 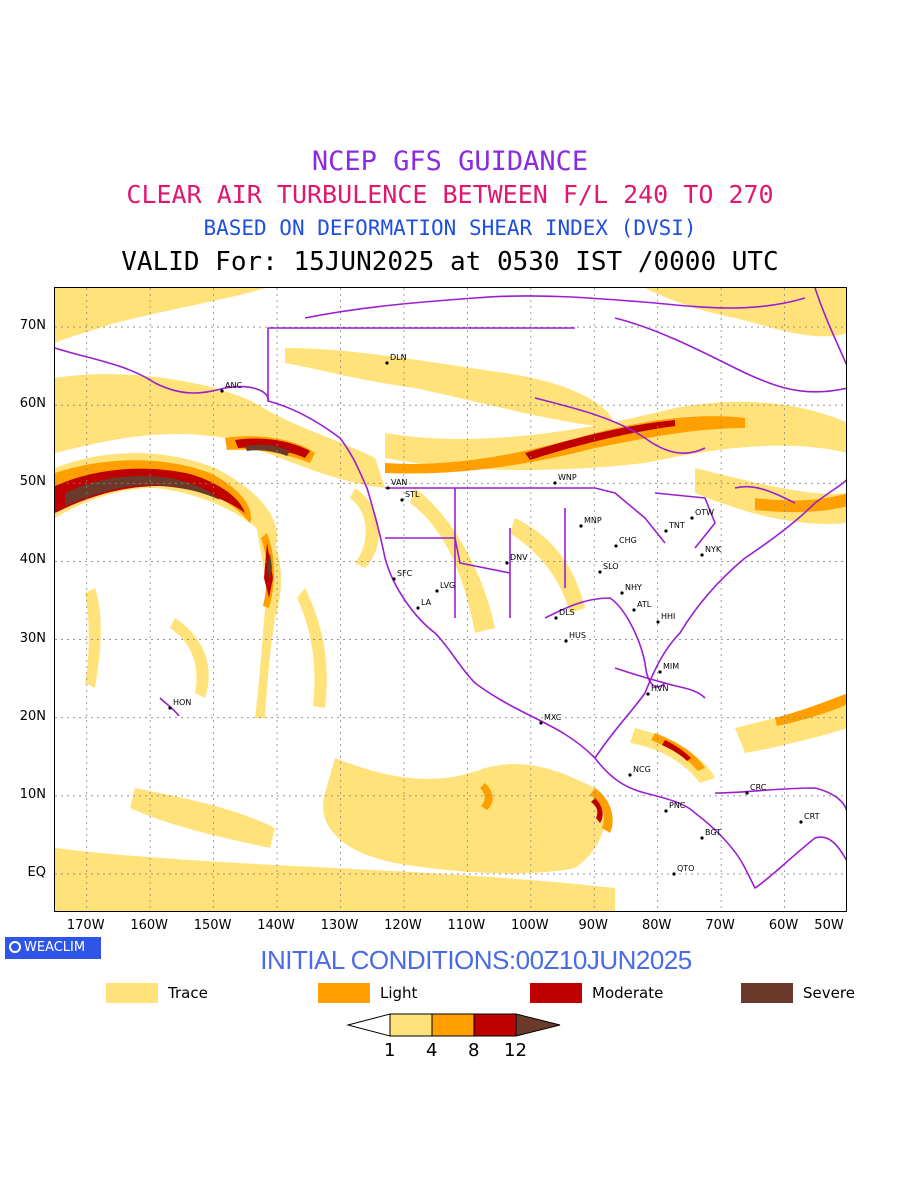 I want to click on longitude-label: 110W, so click(x=466, y=925).